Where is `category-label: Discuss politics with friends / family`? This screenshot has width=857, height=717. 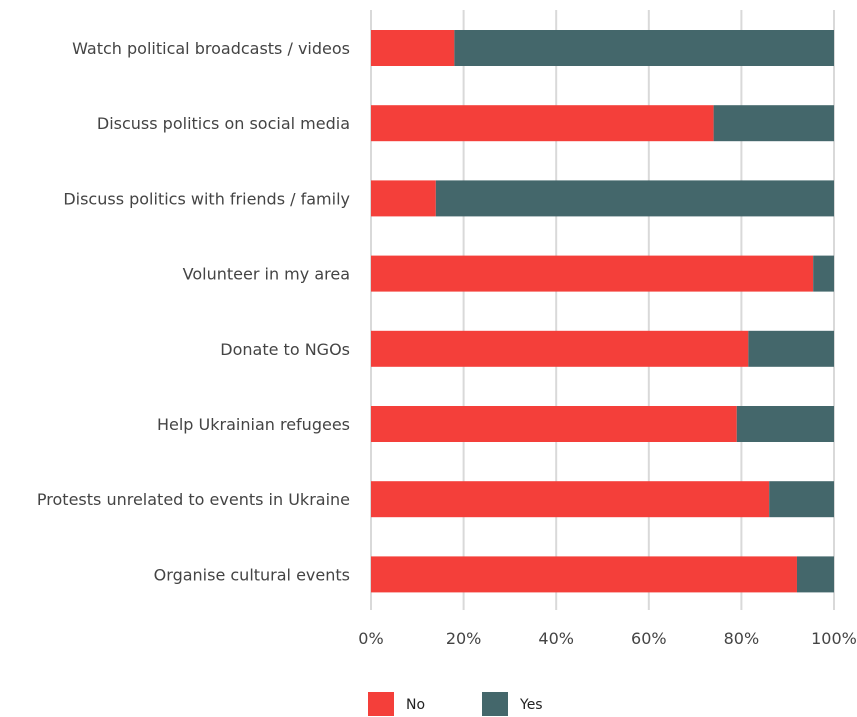
category-label: Discuss politics with friends / family is located at coordinates (206, 198).